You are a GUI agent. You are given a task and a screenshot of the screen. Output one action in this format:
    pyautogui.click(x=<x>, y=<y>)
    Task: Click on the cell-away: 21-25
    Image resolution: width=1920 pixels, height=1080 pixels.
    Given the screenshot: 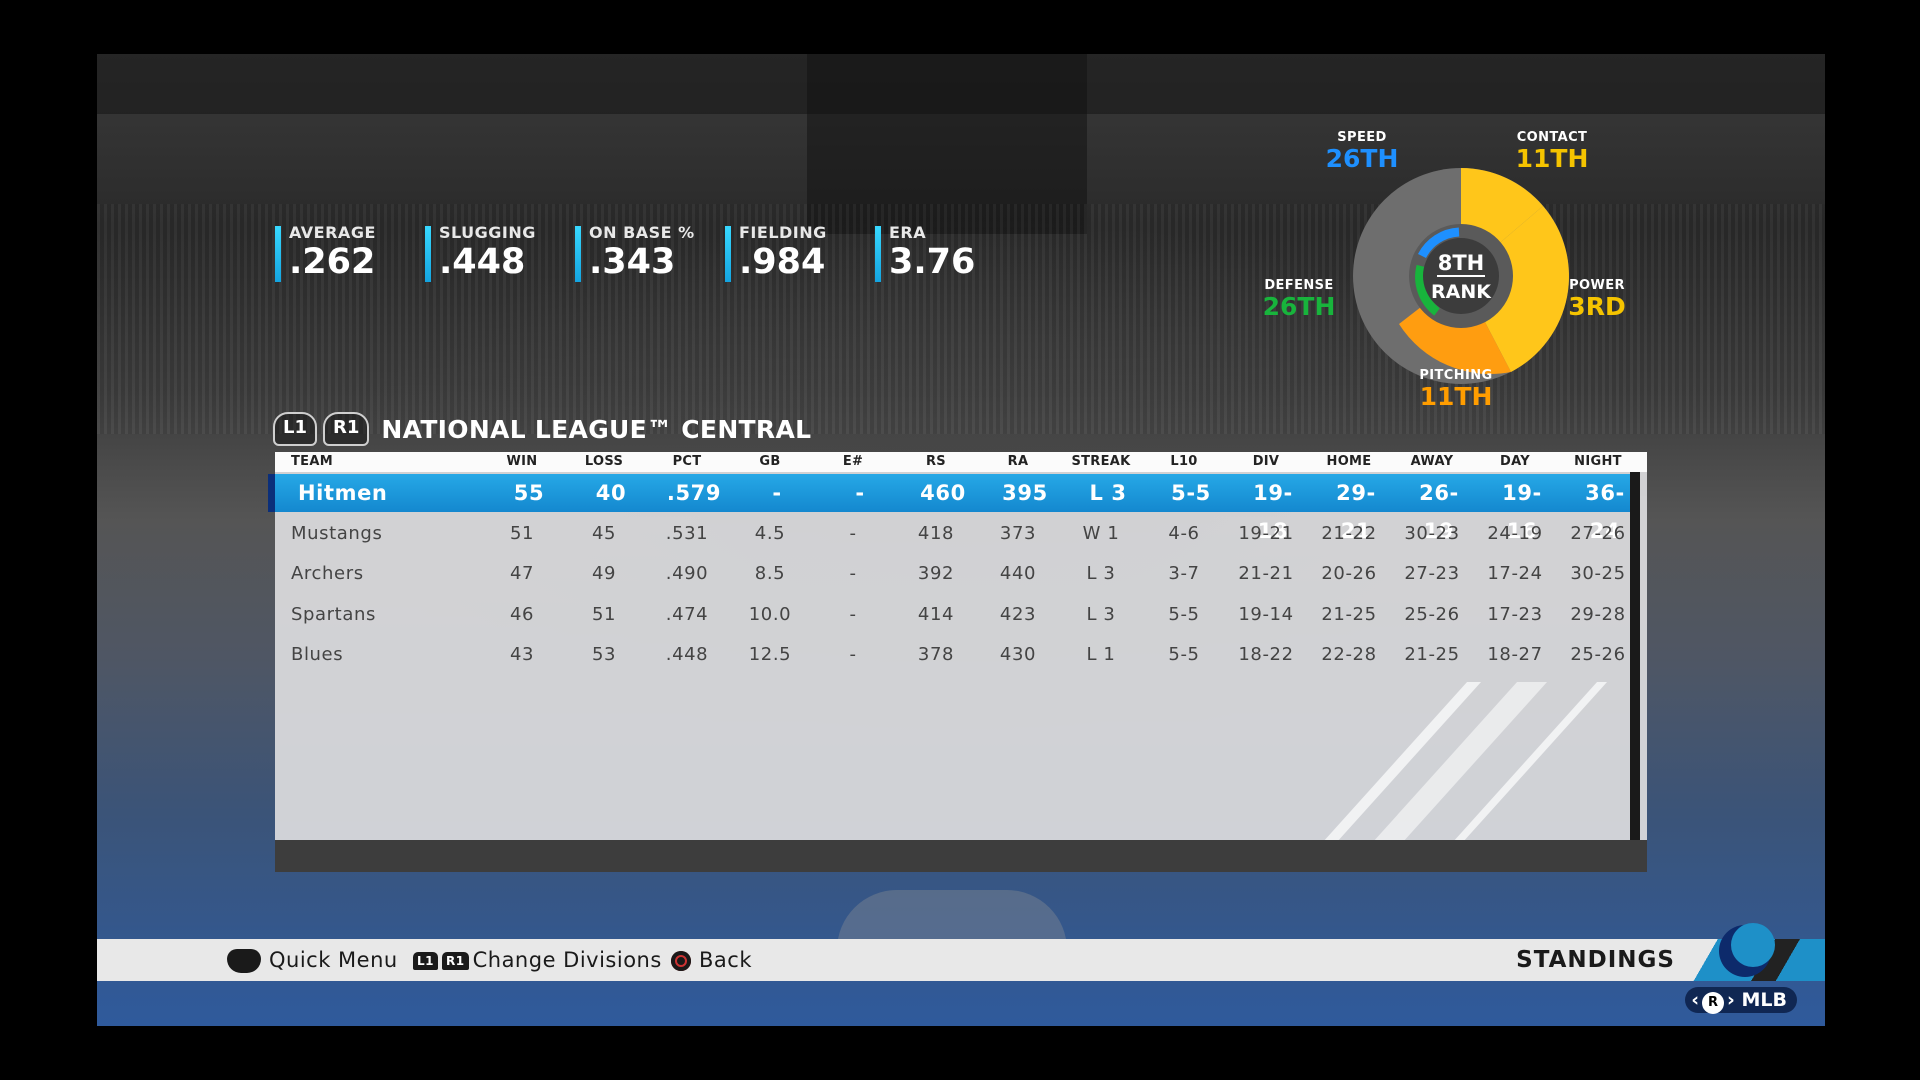 What is the action you would take?
    pyautogui.click(x=1432, y=654)
    